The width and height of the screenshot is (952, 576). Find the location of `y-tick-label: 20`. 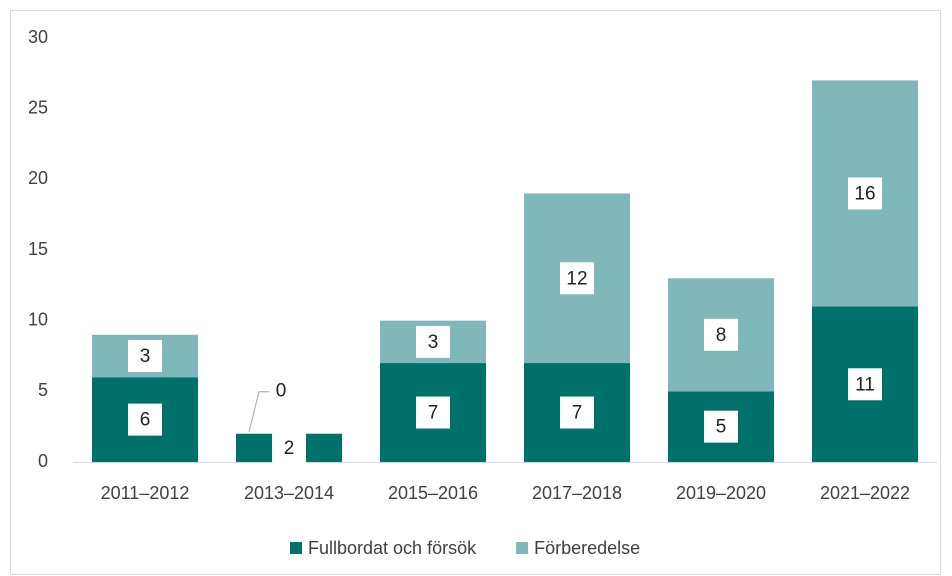

y-tick-label: 20 is located at coordinates (38, 178).